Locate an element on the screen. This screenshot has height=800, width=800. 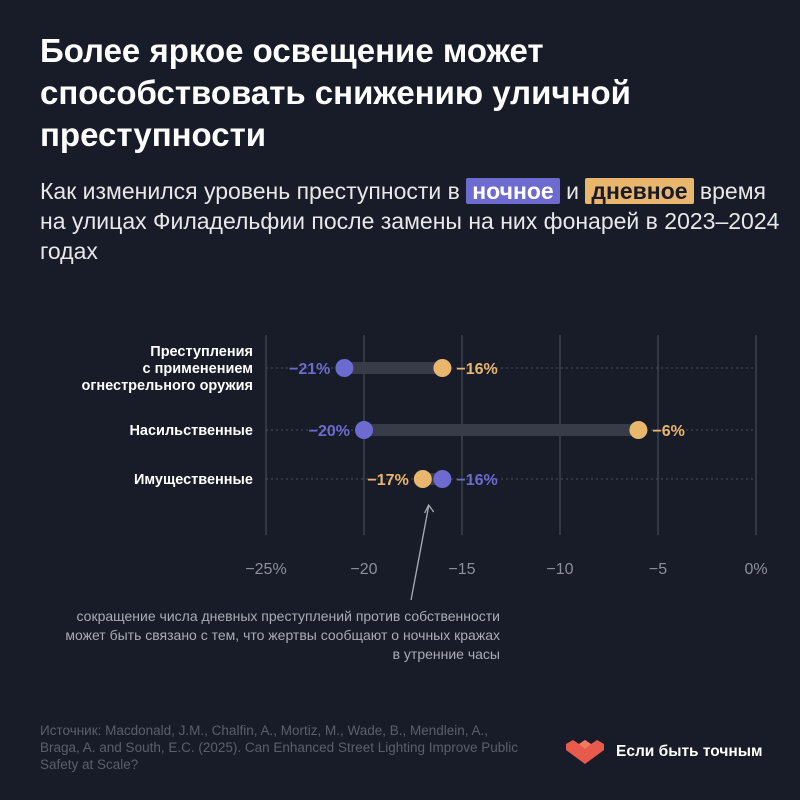
x-tick-label: −5 is located at coordinates (658, 569).